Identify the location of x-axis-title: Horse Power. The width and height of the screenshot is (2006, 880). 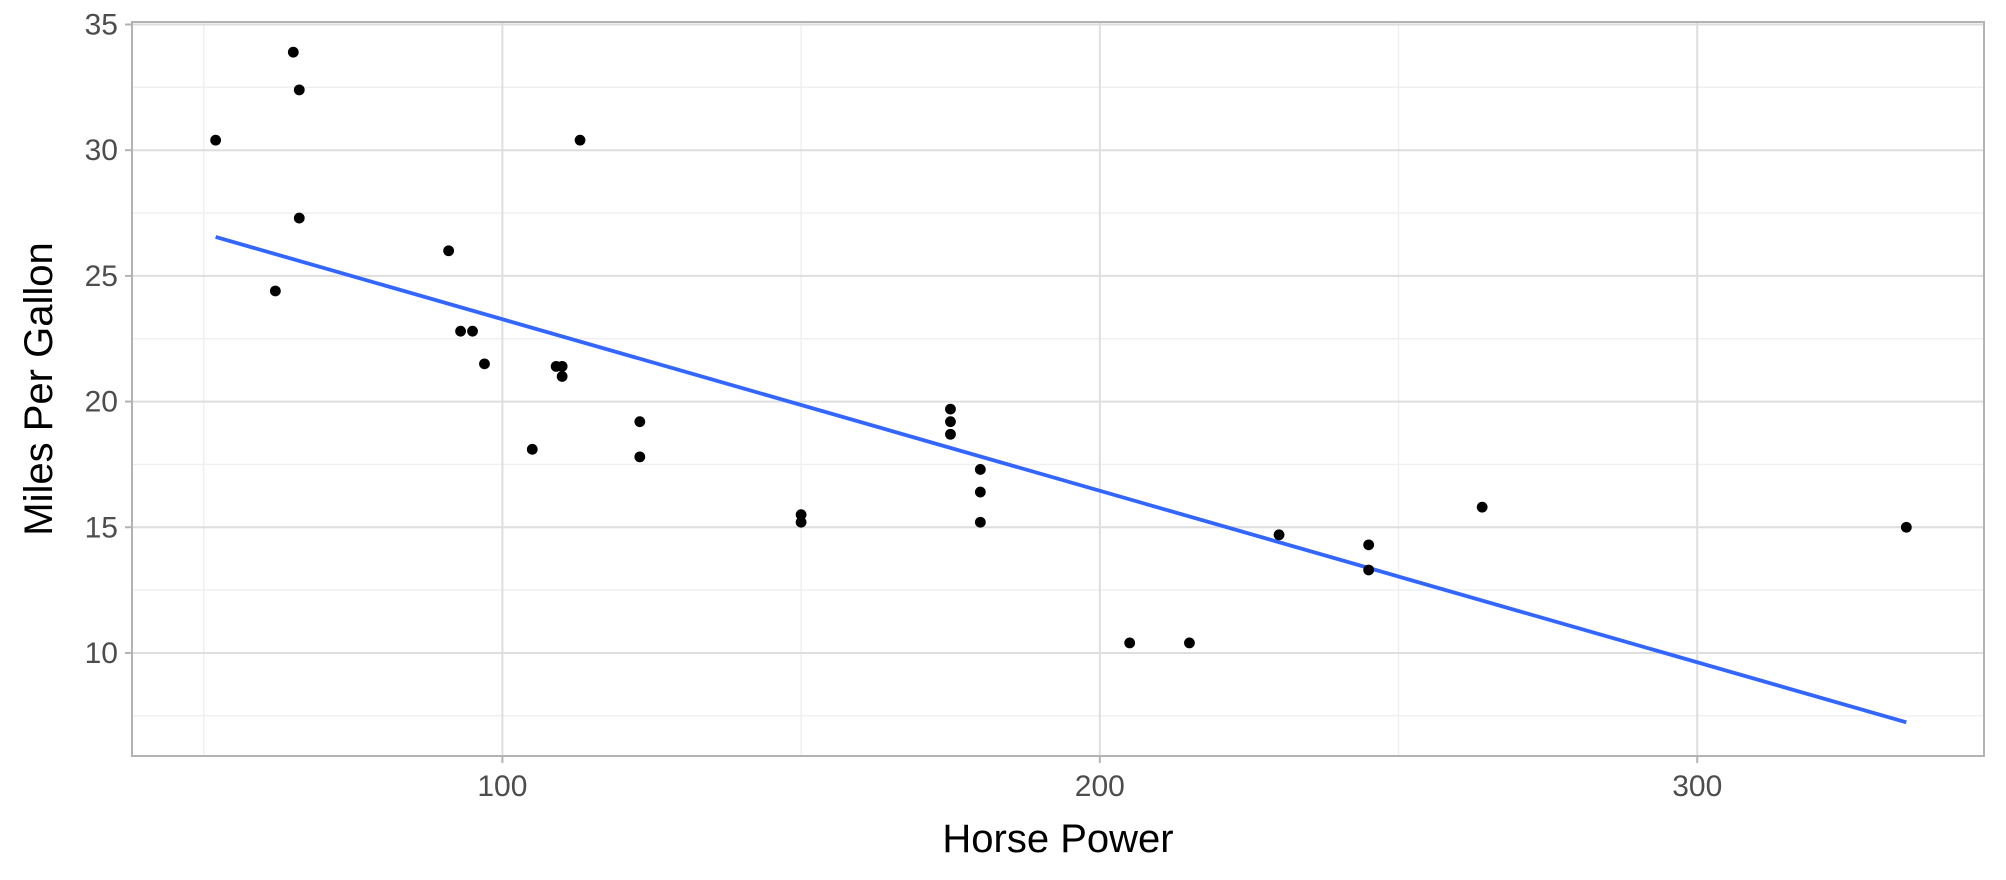
(1057, 839).